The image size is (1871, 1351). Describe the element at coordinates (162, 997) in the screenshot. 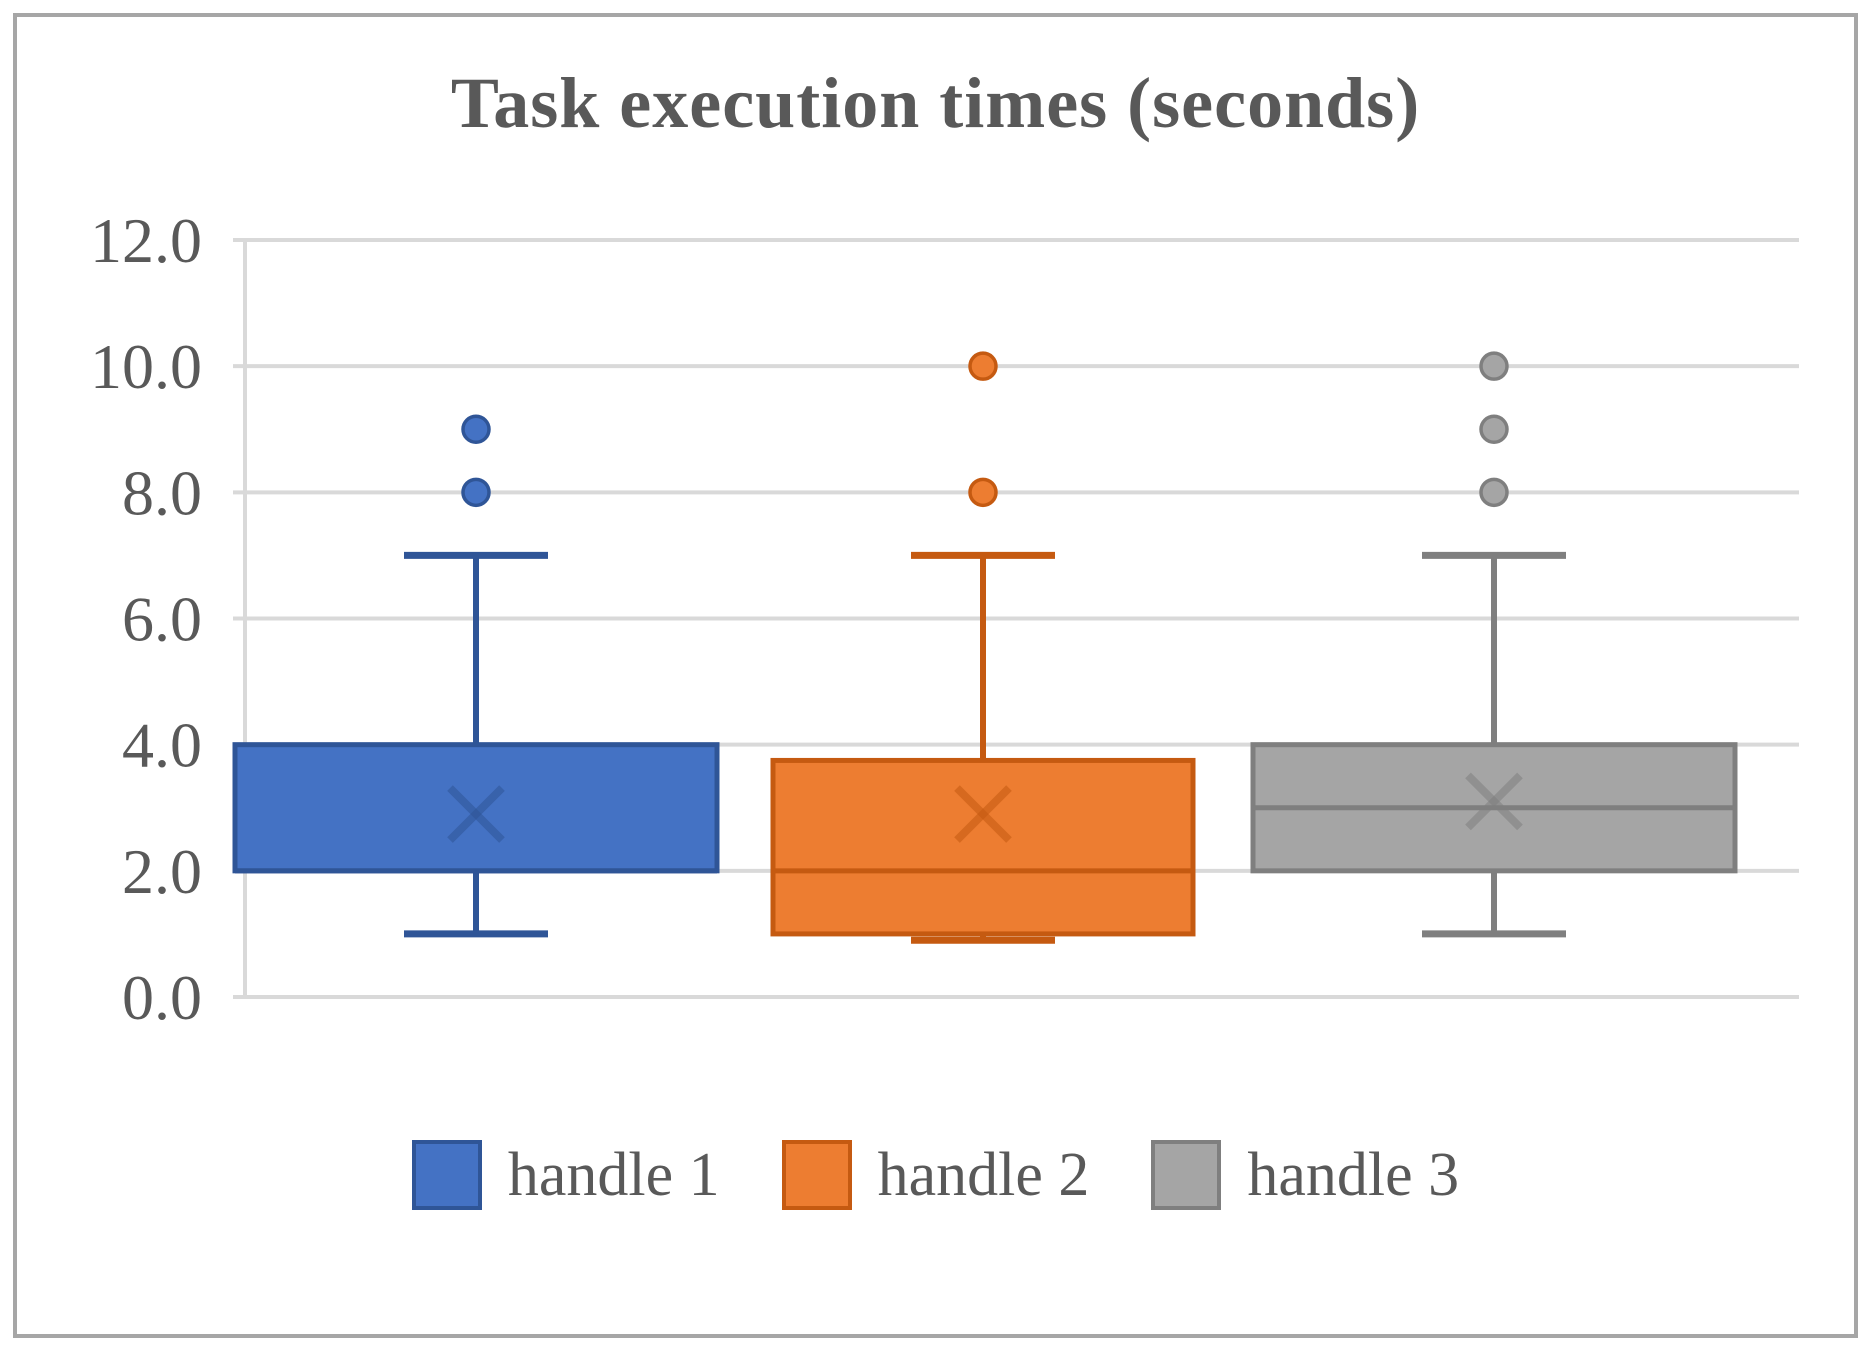

I see `y-axis-tick-label: 0.0` at that location.